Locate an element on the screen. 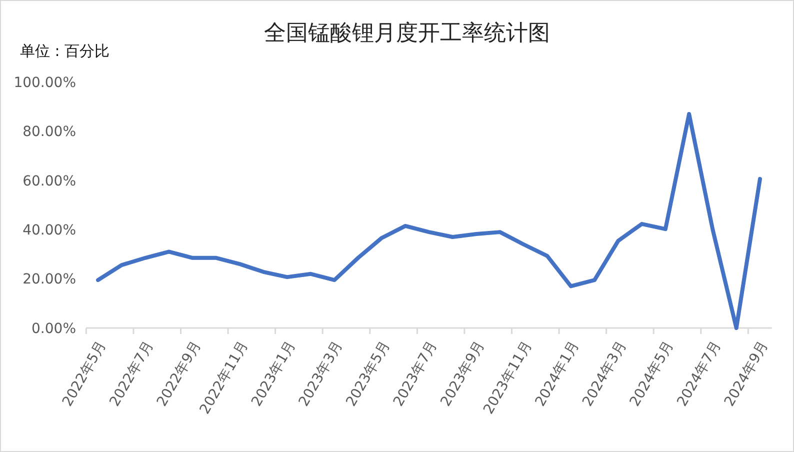 This screenshot has height=452, width=794. chart-title: 全国锰酸锂月度开工率统计图 is located at coordinates (407, 33).